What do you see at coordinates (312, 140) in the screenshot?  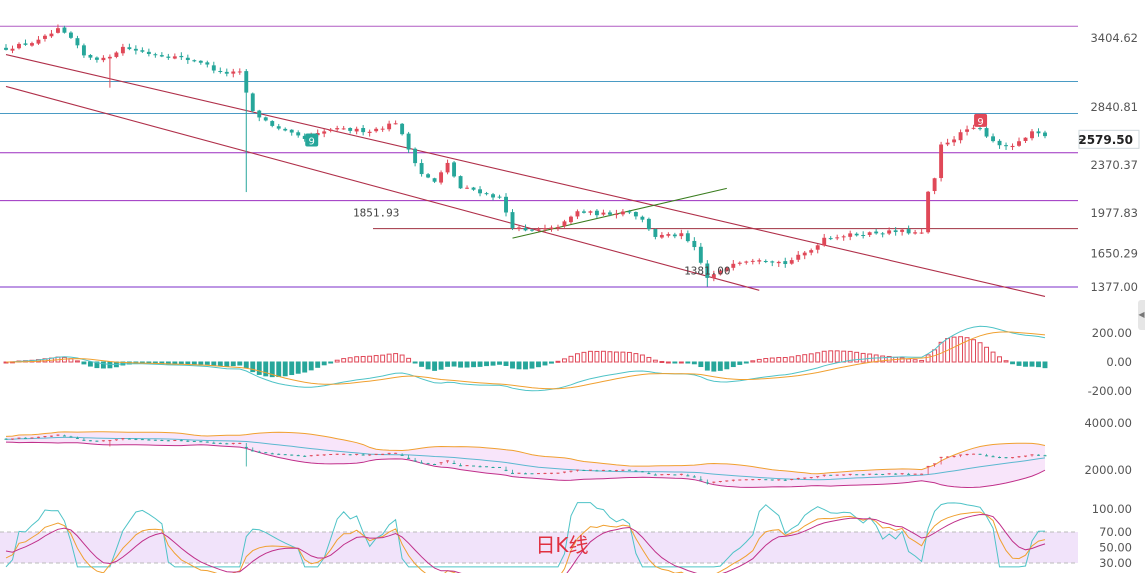 I see `td-sequential-badge` at bounding box center [312, 140].